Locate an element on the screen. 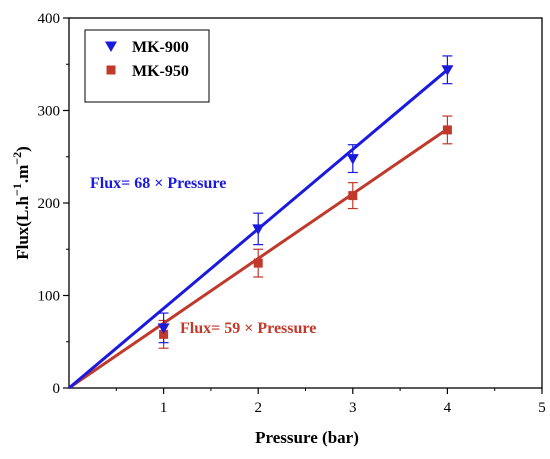 This screenshot has width=550, height=459. x-tick-label: 4 is located at coordinates (448, 408).